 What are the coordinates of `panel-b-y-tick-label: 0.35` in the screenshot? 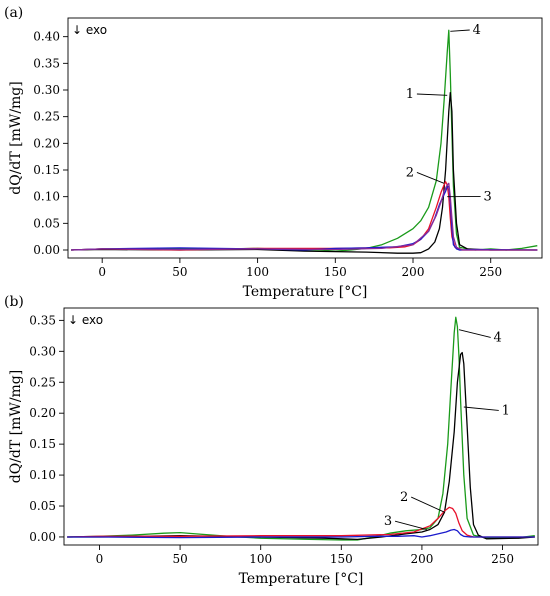 It's located at (42, 320).